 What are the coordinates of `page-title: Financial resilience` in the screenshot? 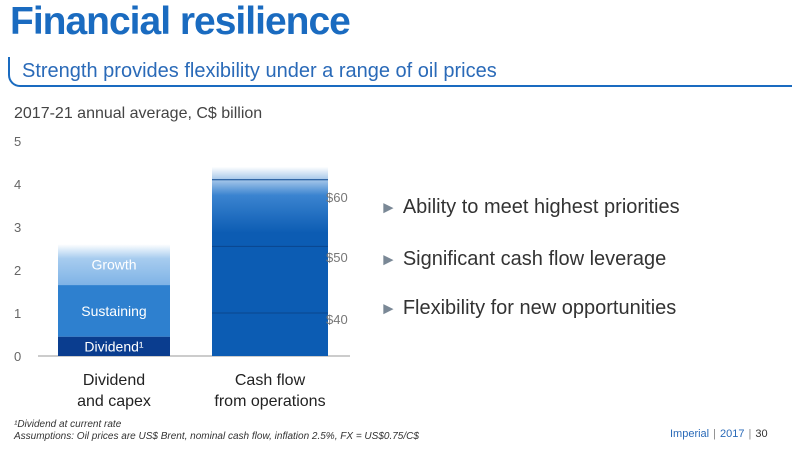 It's located at (180, 21).